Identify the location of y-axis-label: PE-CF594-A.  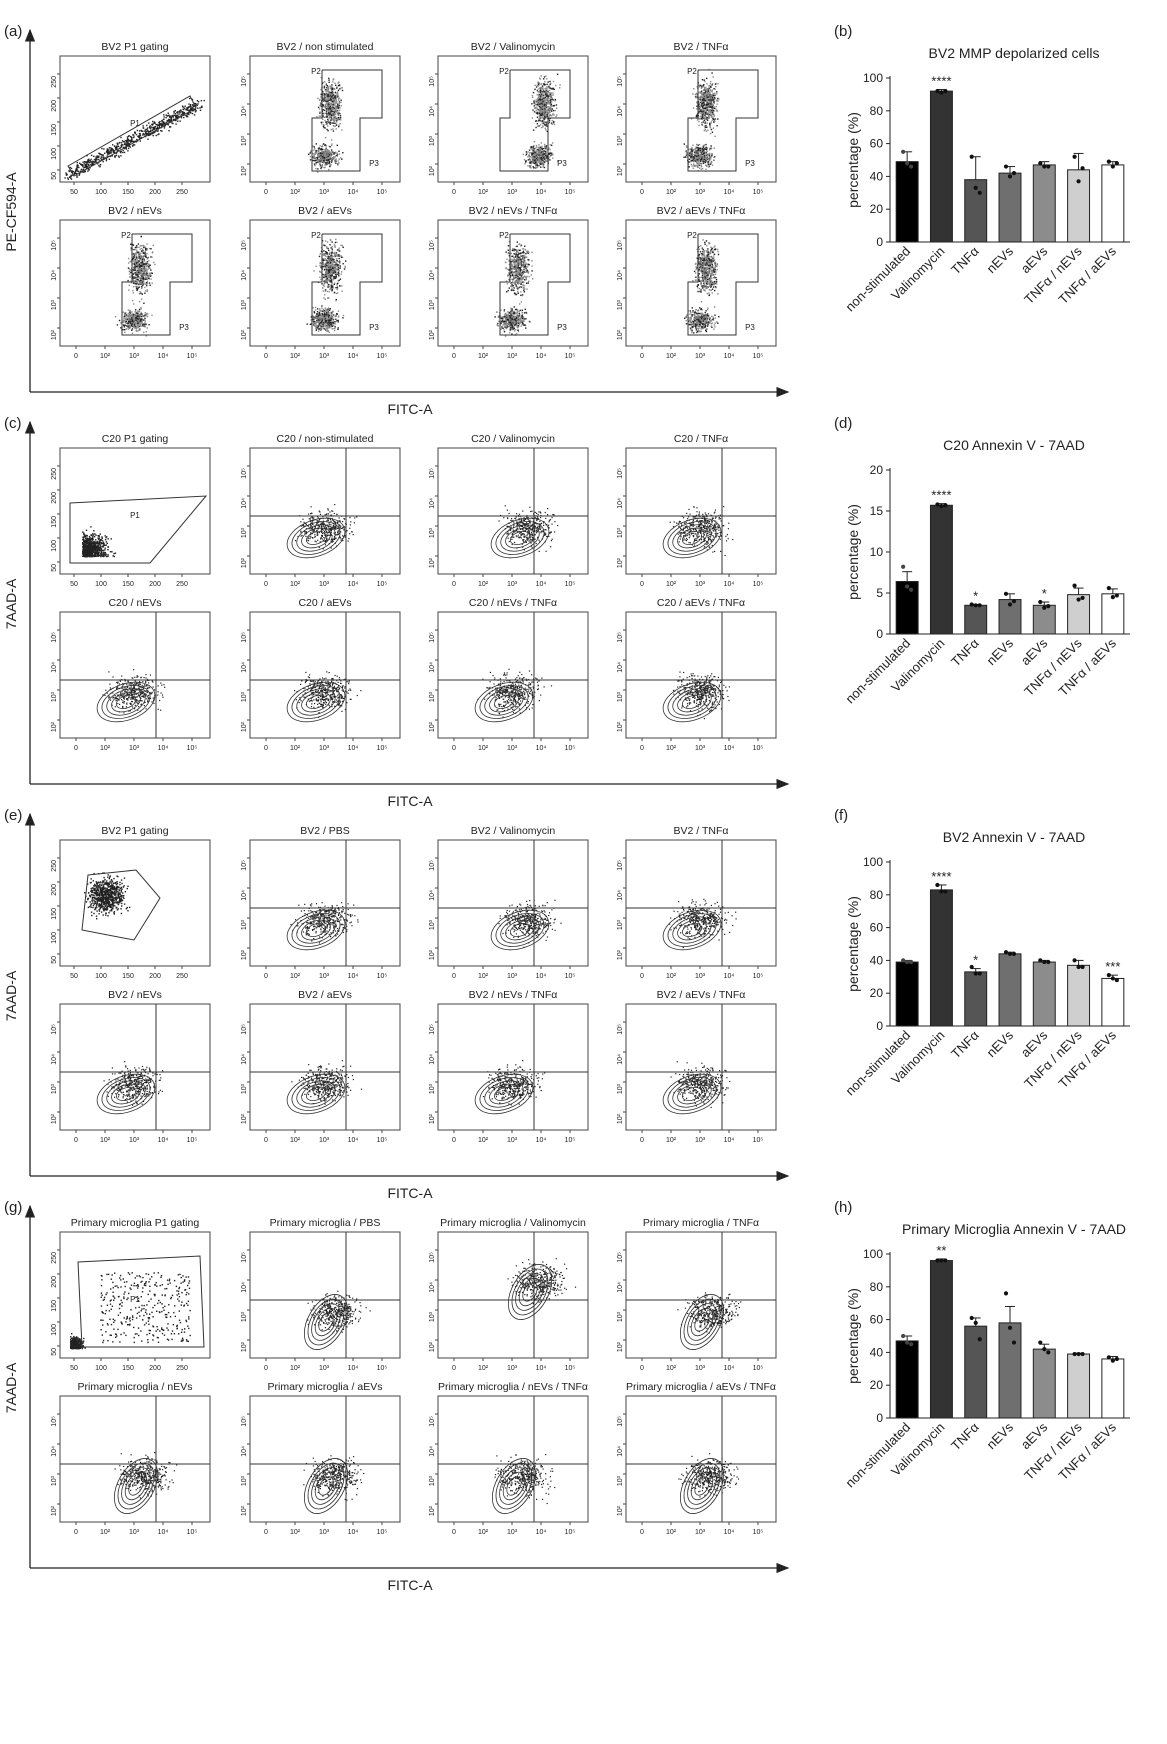
(11, 212).